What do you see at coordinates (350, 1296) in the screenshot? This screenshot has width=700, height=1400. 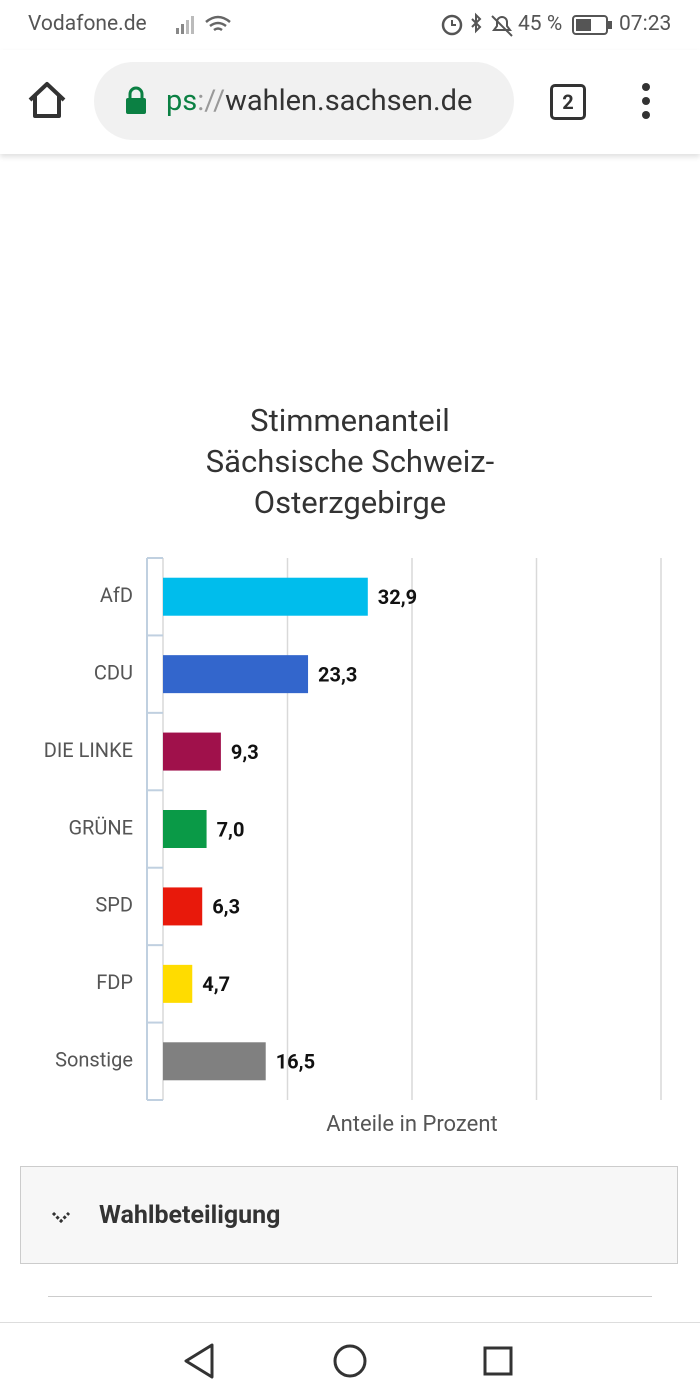 I see `divider` at bounding box center [350, 1296].